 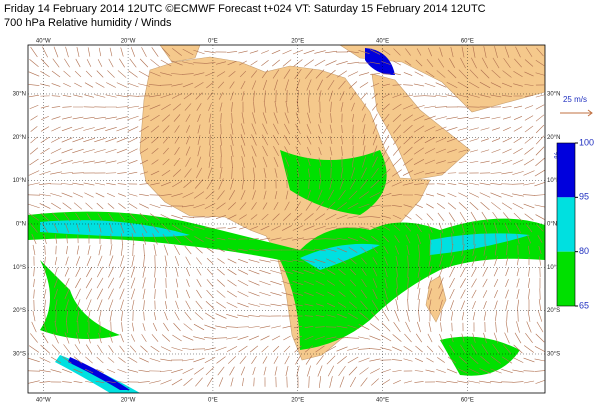 What do you see at coordinates (285, 245) in the screenshot?
I see `humidity-moist` at bounding box center [285, 245].